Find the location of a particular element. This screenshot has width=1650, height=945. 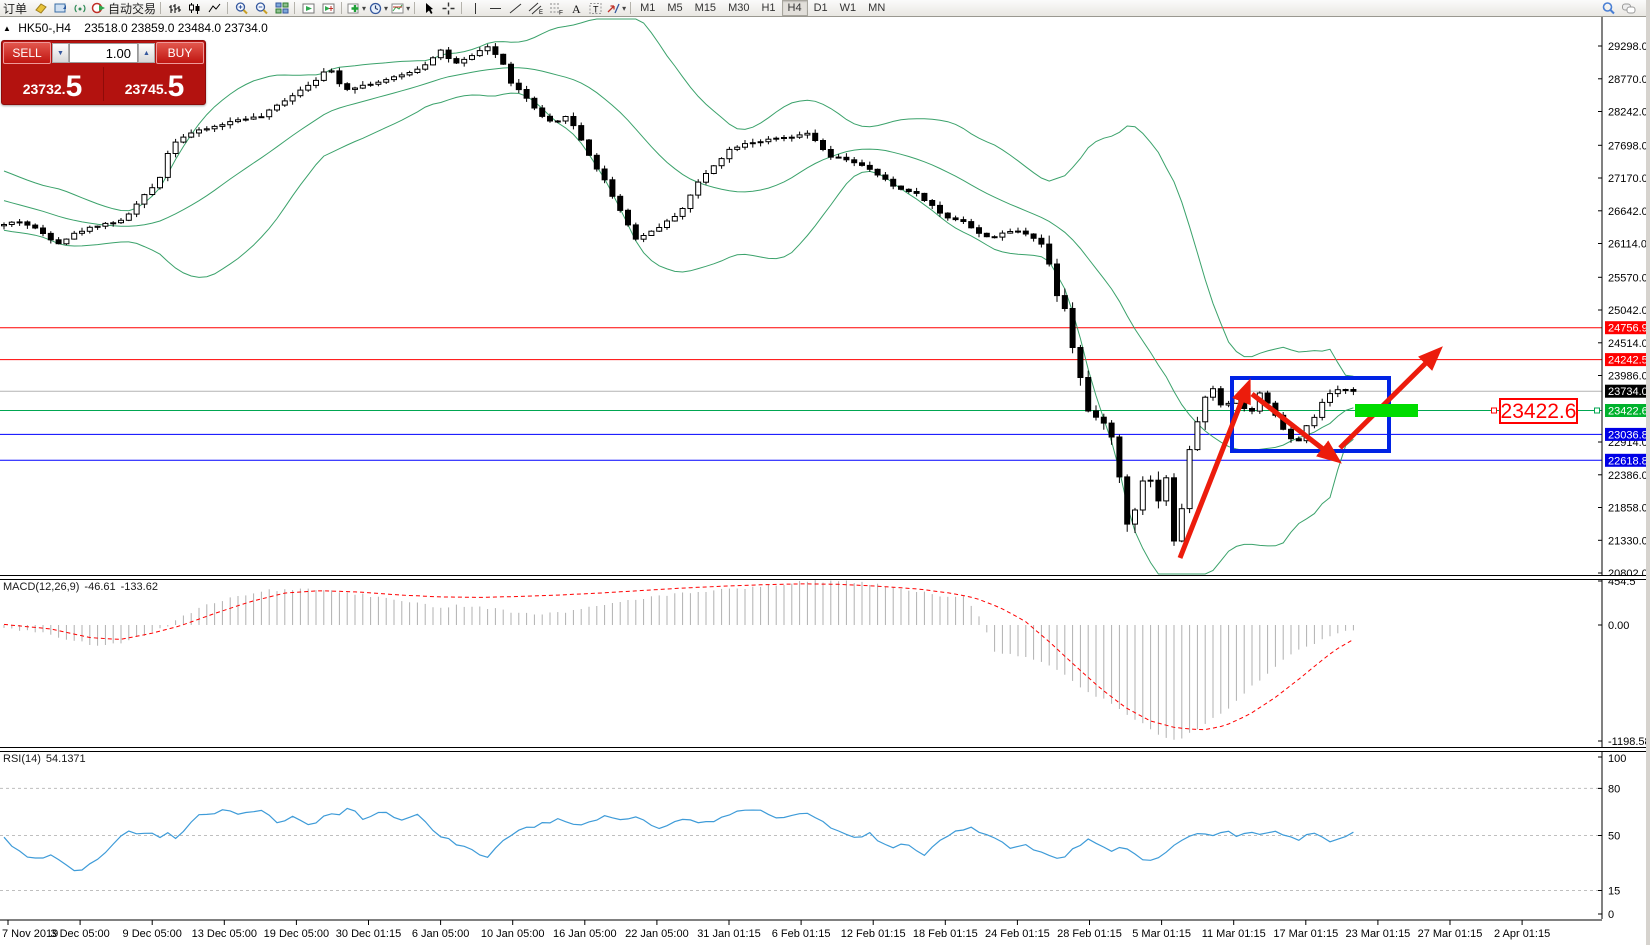

timeframe-m5-button: M5 is located at coordinates (675, 8).